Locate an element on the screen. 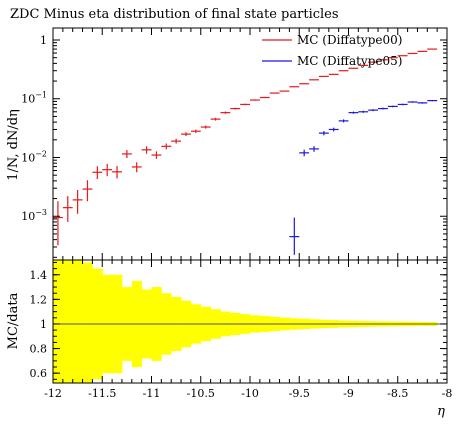 Image resolution: width=461 pixels, height=427 pixels. ratio-y-tick-label: 0.6 is located at coordinates (39, 373).